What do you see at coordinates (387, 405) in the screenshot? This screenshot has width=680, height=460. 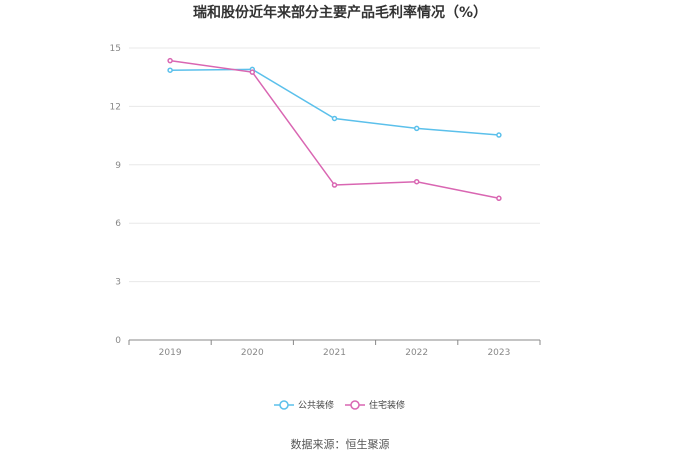 I see `legend-label: 住宅装修` at bounding box center [387, 405].